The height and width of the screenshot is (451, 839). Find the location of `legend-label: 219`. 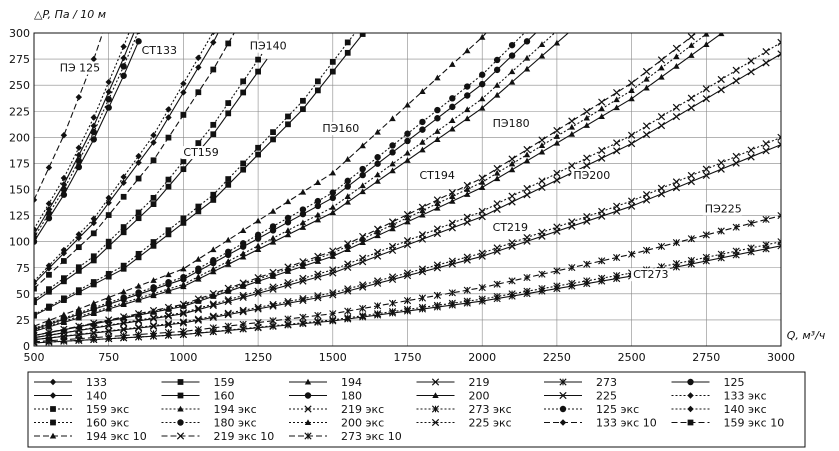

legend-label: 219 is located at coordinates (479, 382).